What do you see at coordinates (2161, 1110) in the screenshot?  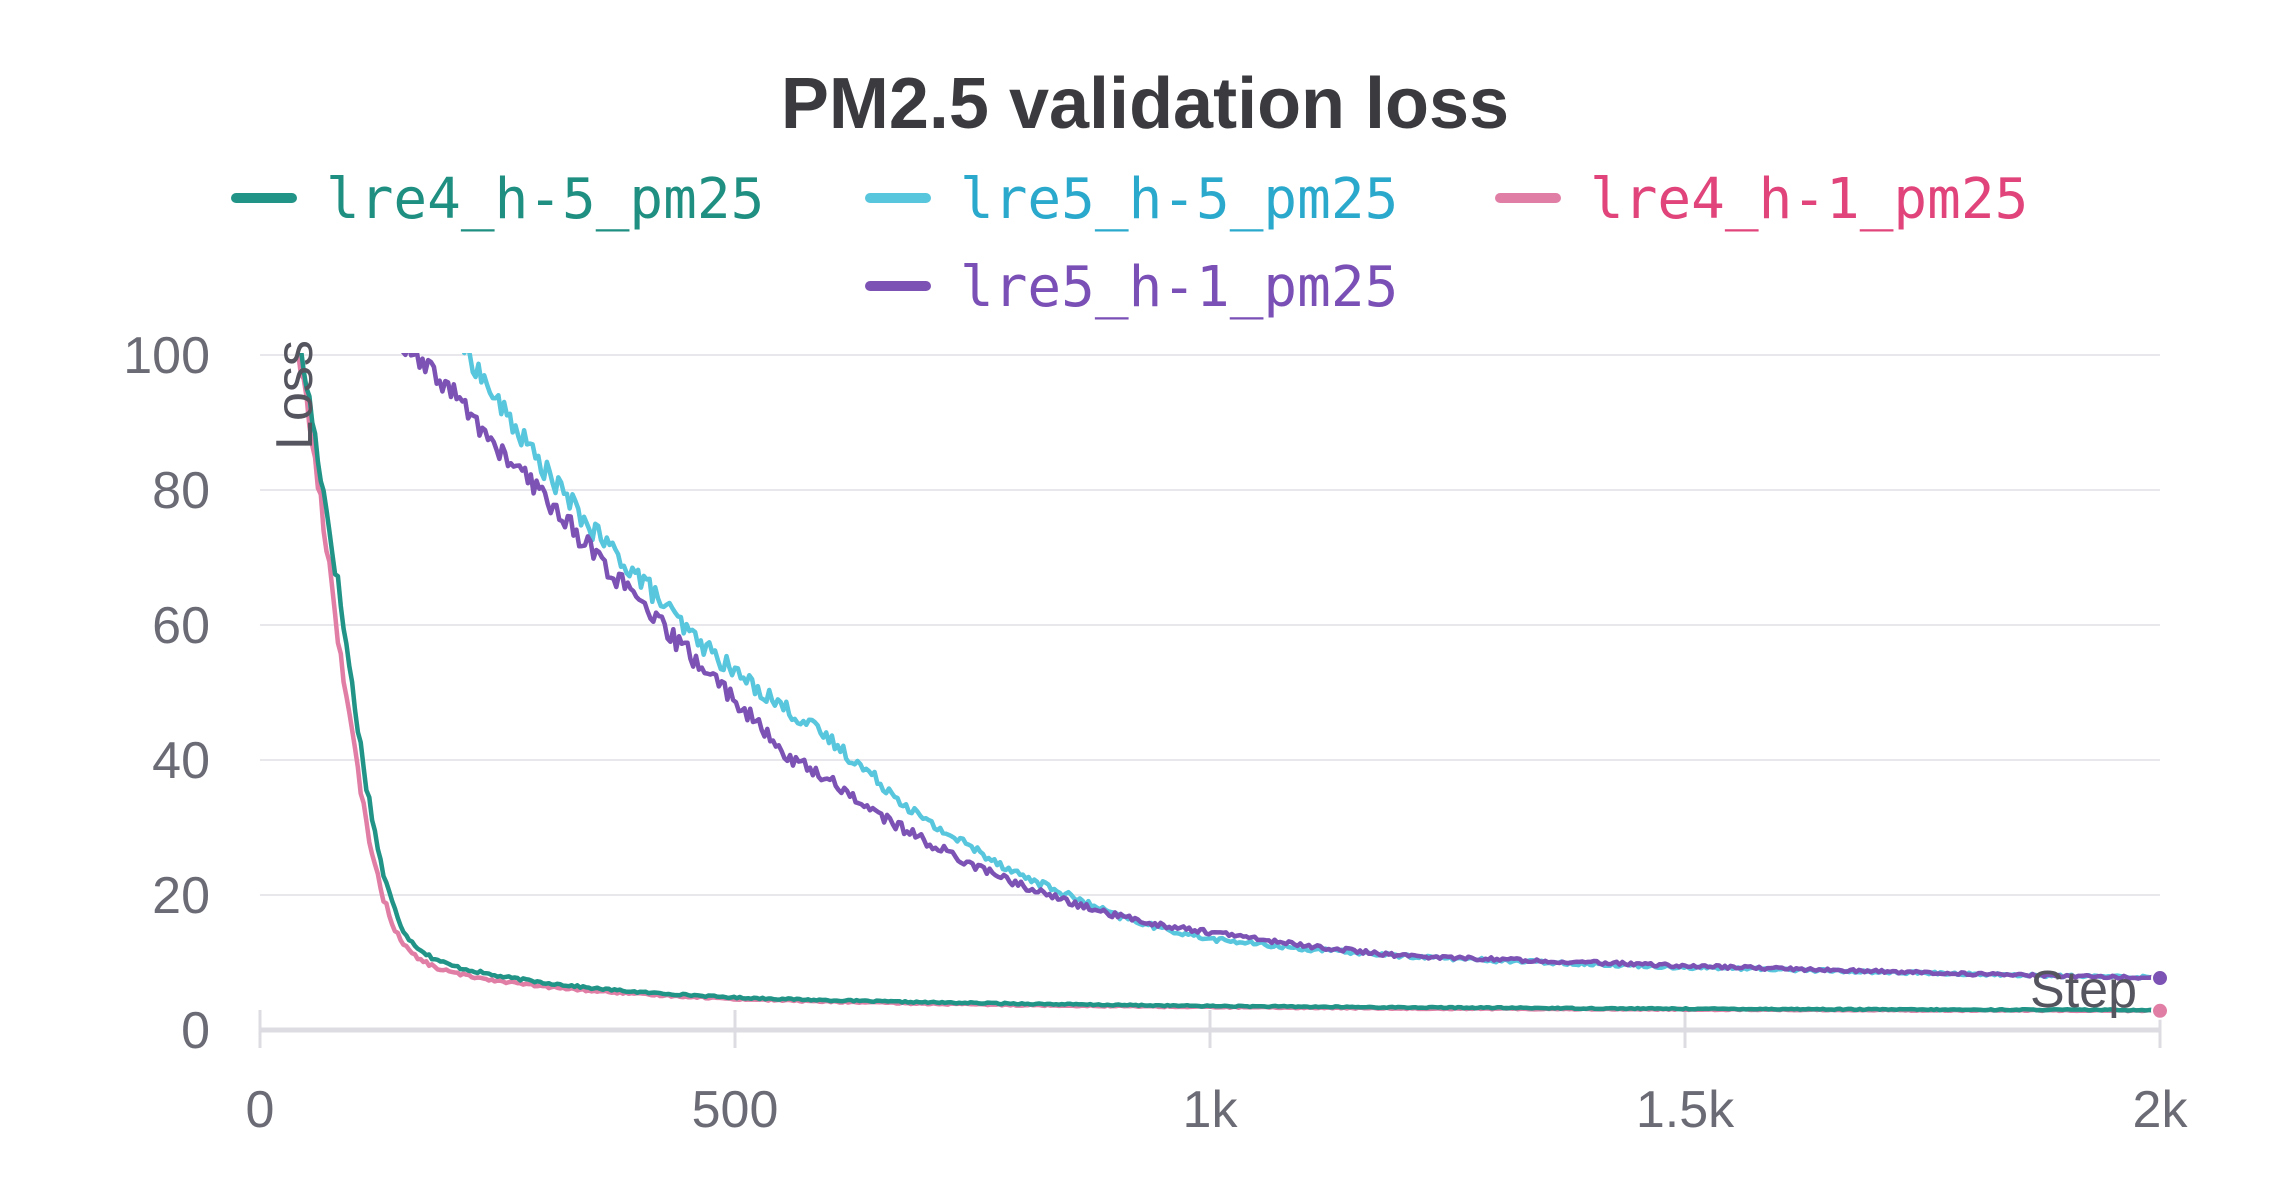 I see `x-tick-label: 2k` at bounding box center [2161, 1110].